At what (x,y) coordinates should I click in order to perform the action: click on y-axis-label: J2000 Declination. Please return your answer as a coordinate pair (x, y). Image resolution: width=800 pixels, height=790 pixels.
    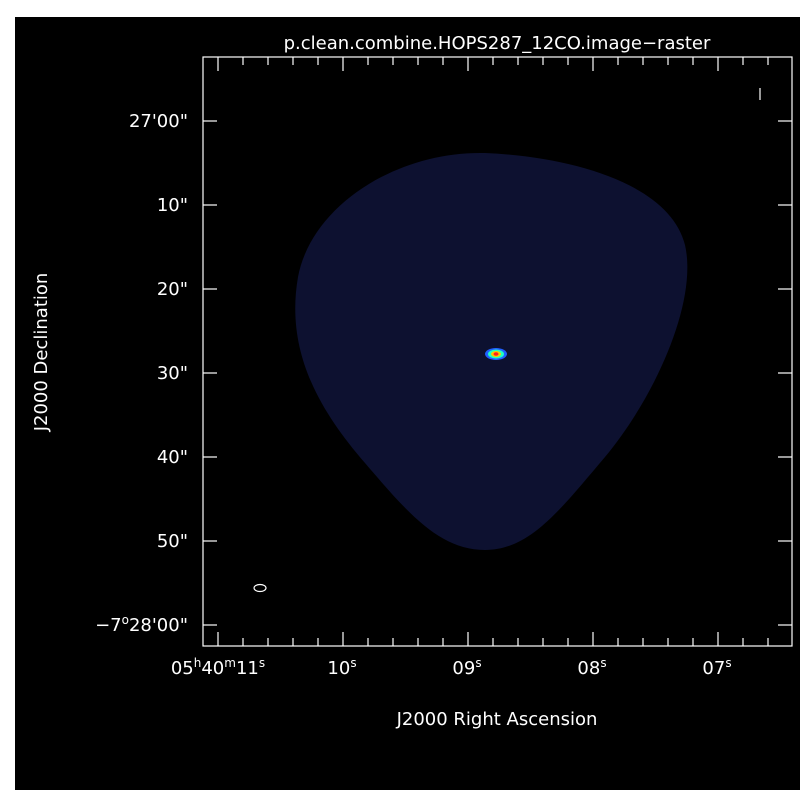
    Looking at the image, I should click on (41, 353).